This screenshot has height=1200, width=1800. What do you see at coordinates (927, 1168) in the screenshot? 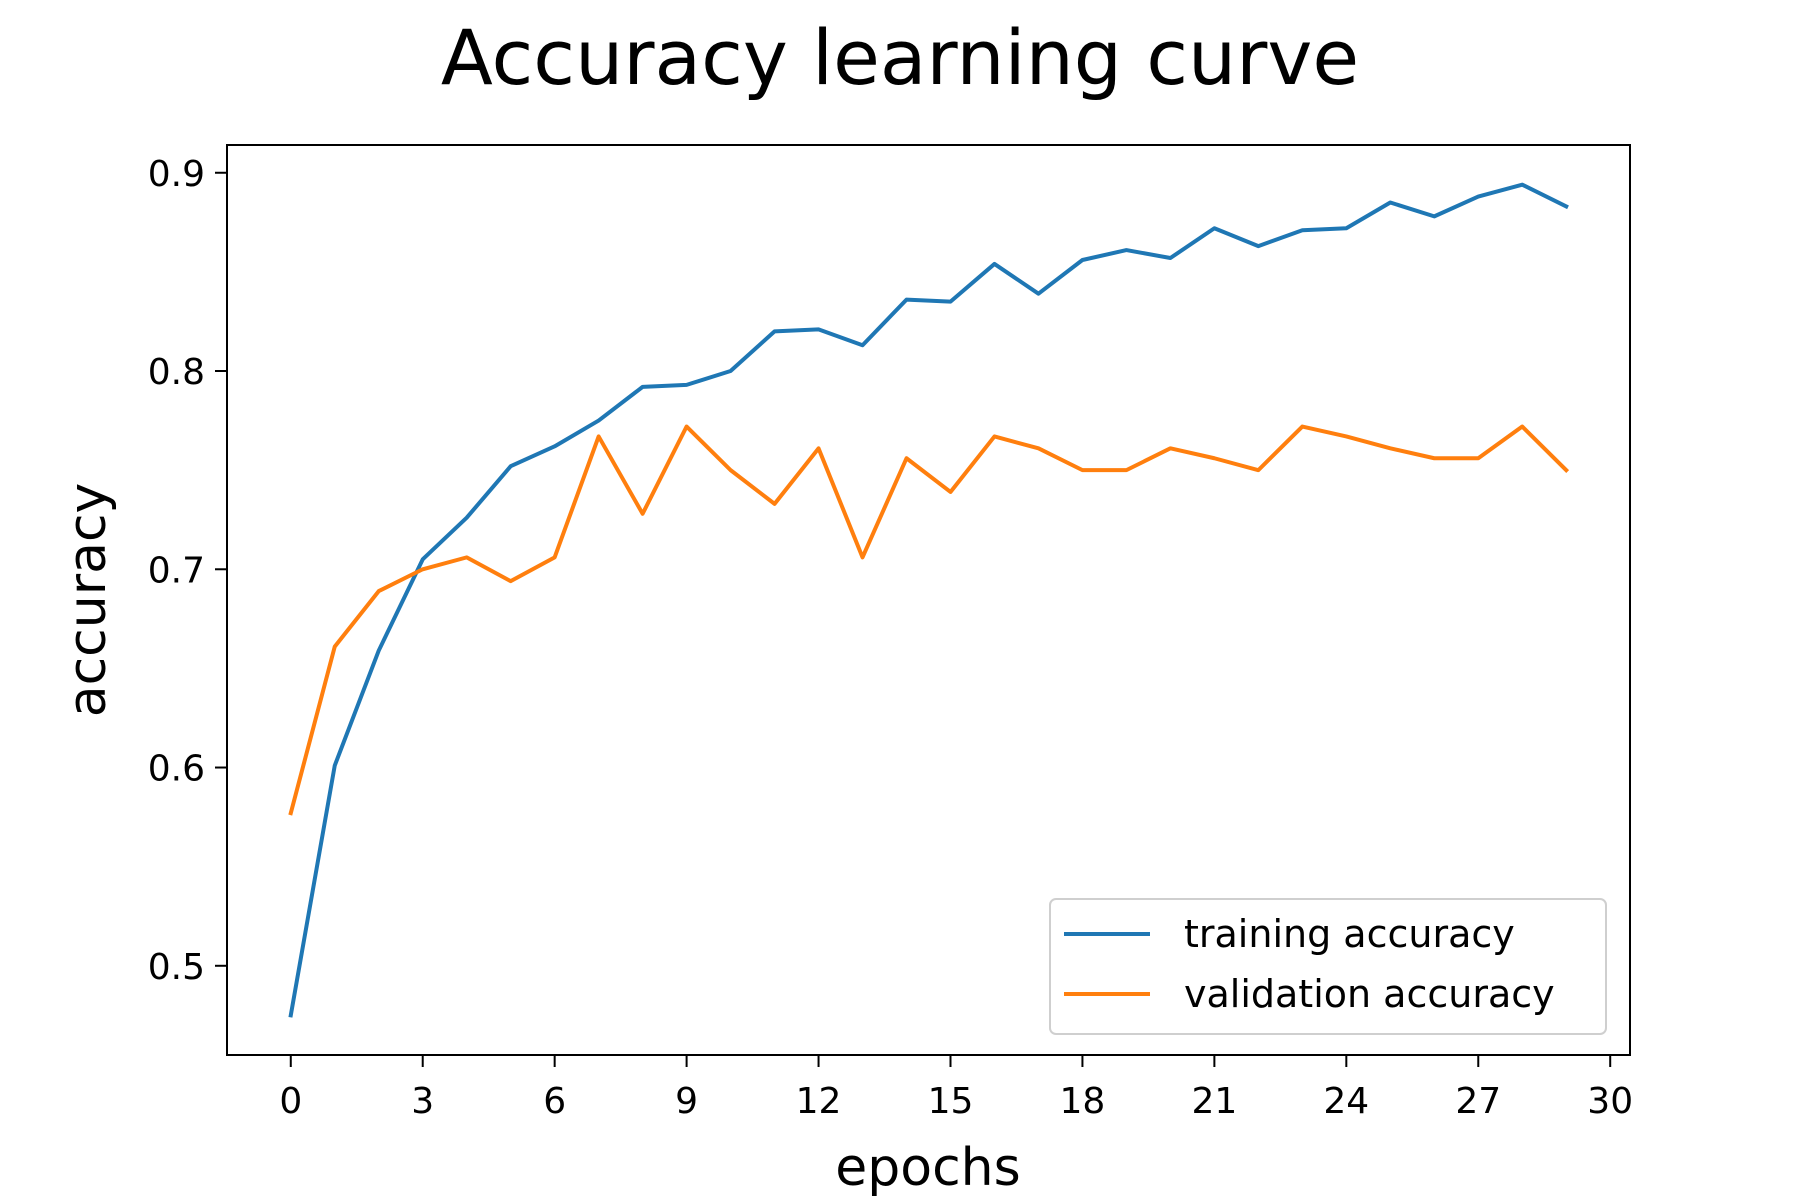
I see `x-axis-label: epochs` at bounding box center [927, 1168].